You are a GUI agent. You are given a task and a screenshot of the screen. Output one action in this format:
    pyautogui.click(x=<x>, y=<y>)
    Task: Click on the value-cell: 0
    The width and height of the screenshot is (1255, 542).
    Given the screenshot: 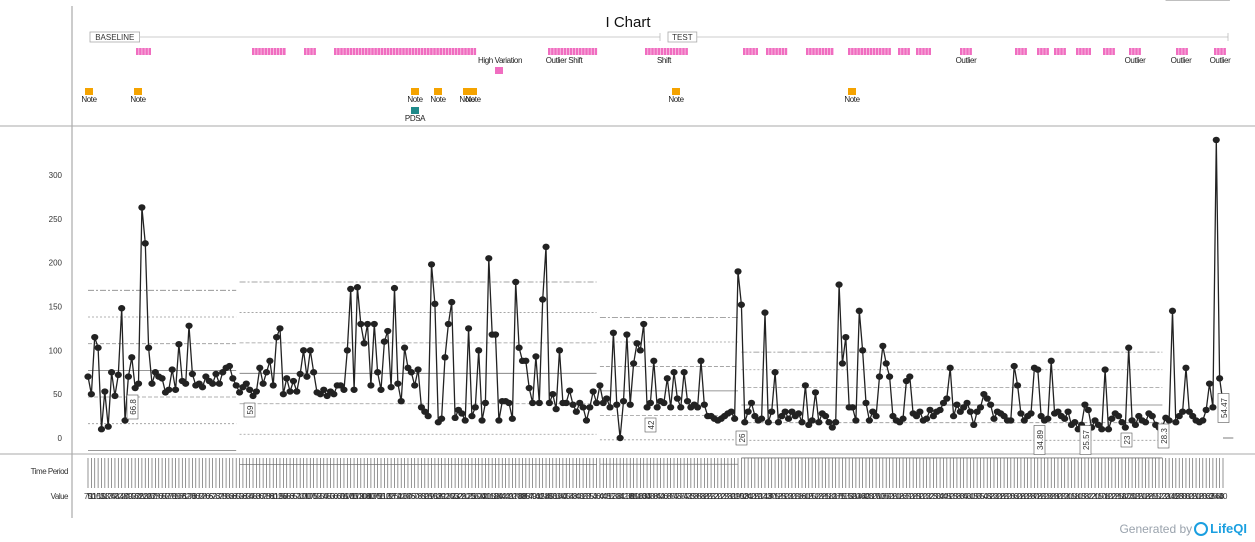 What is the action you would take?
    pyautogui.click(x=620, y=496)
    